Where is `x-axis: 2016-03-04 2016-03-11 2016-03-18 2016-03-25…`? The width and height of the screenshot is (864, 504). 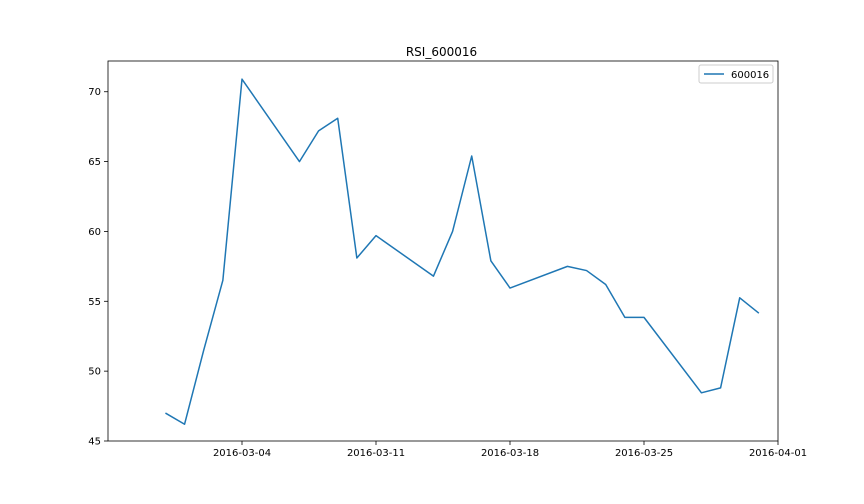
x-axis: 2016-03-04 2016-03-11 2016-03-18 2016-03-25… is located at coordinates (510, 450).